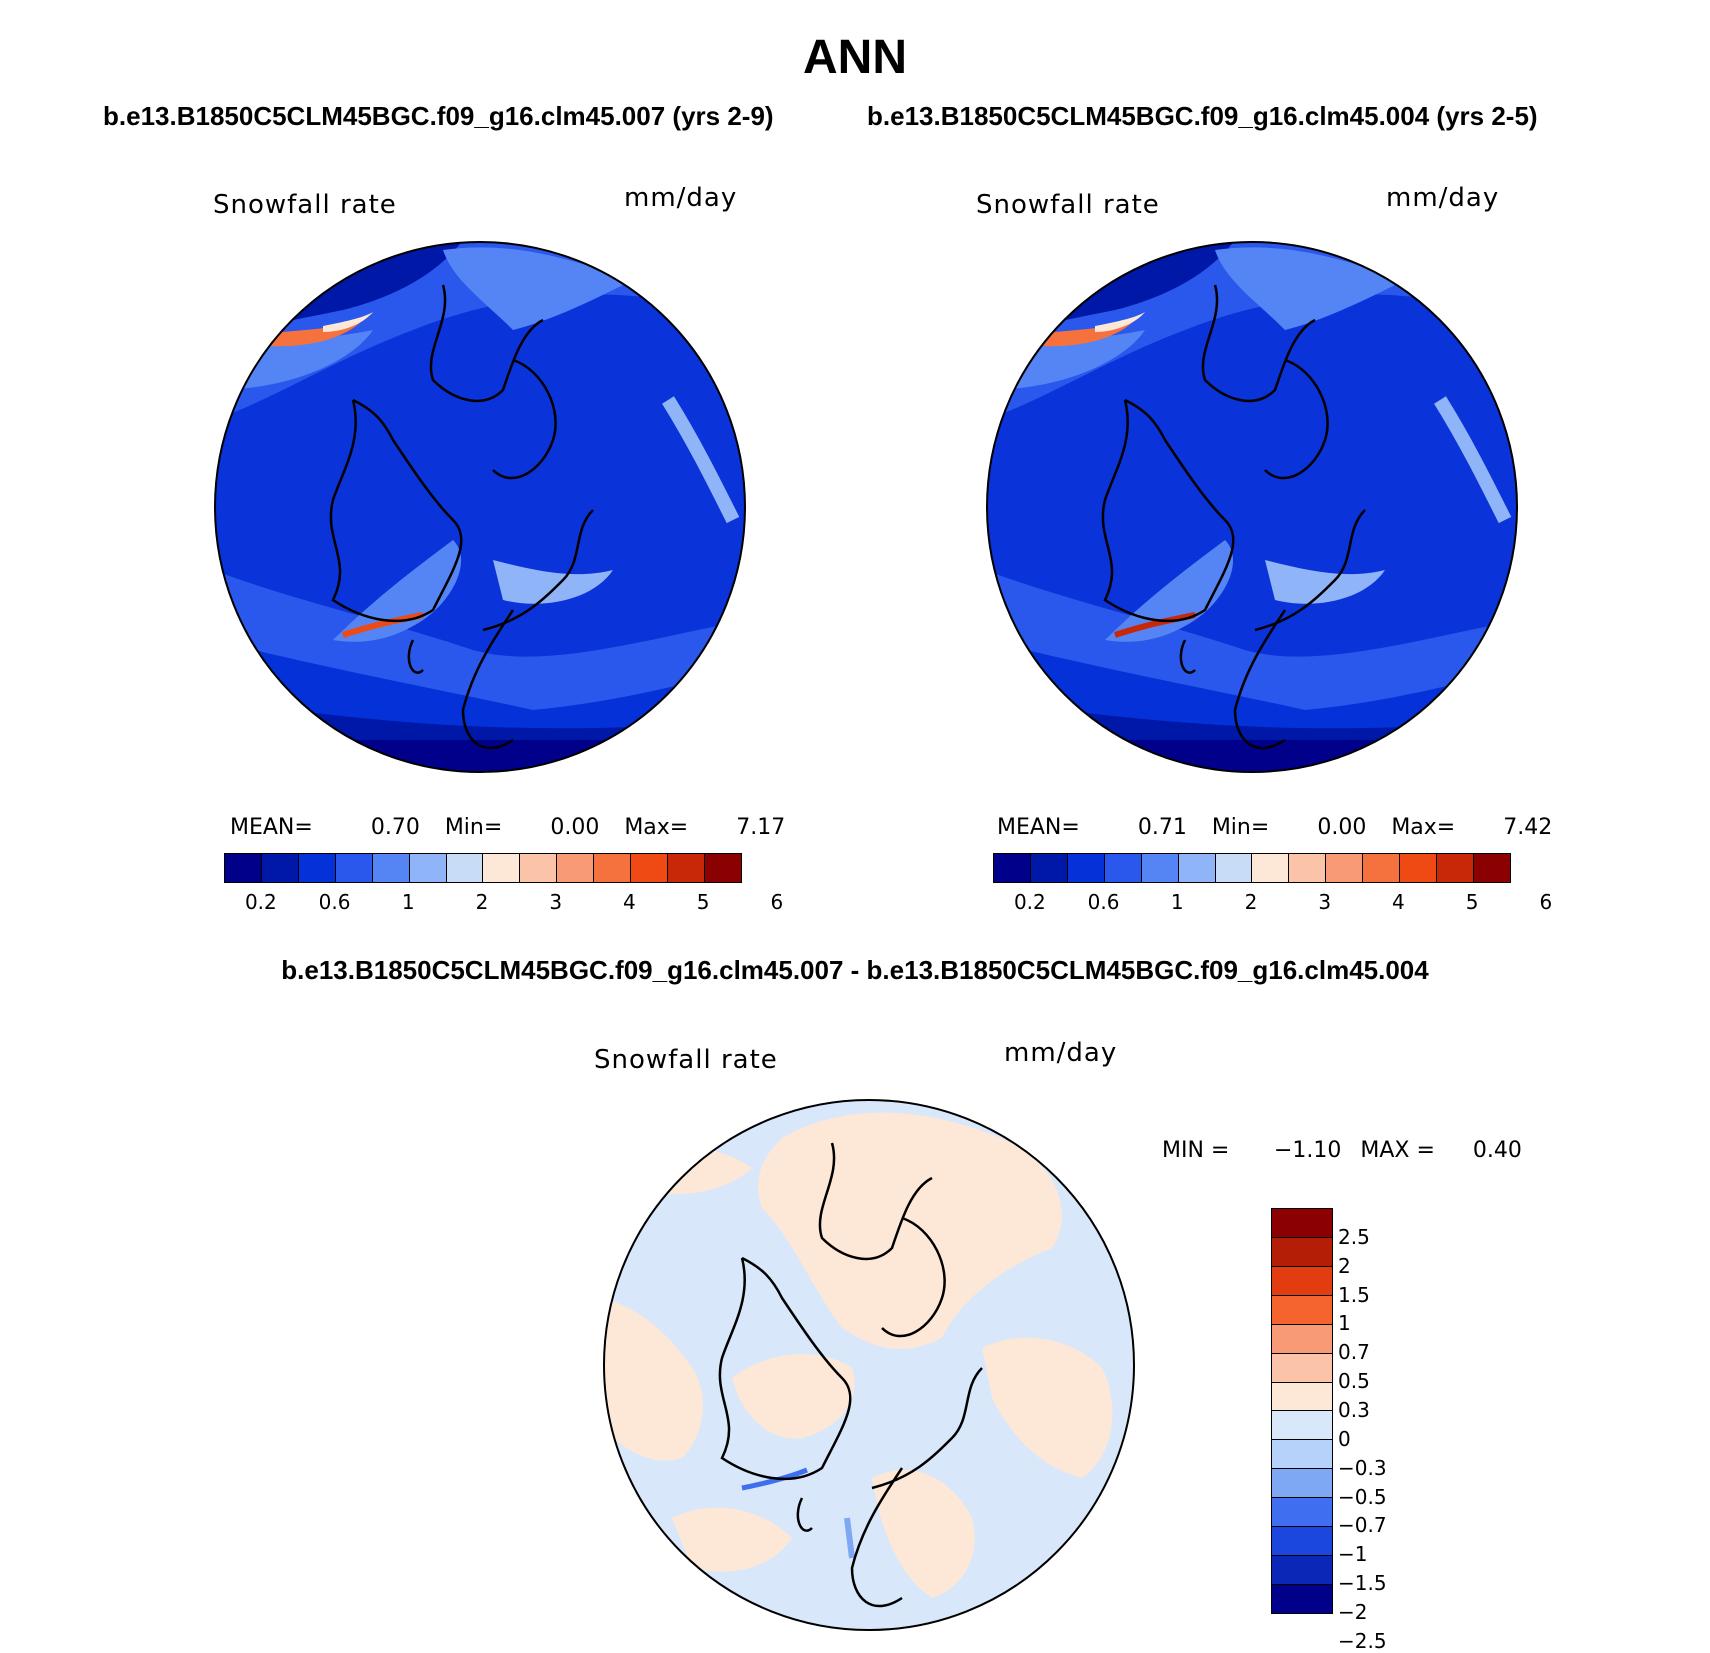  Describe the element at coordinates (1528, 827) in the screenshot. I see `right-max-value: 7.42` at that location.